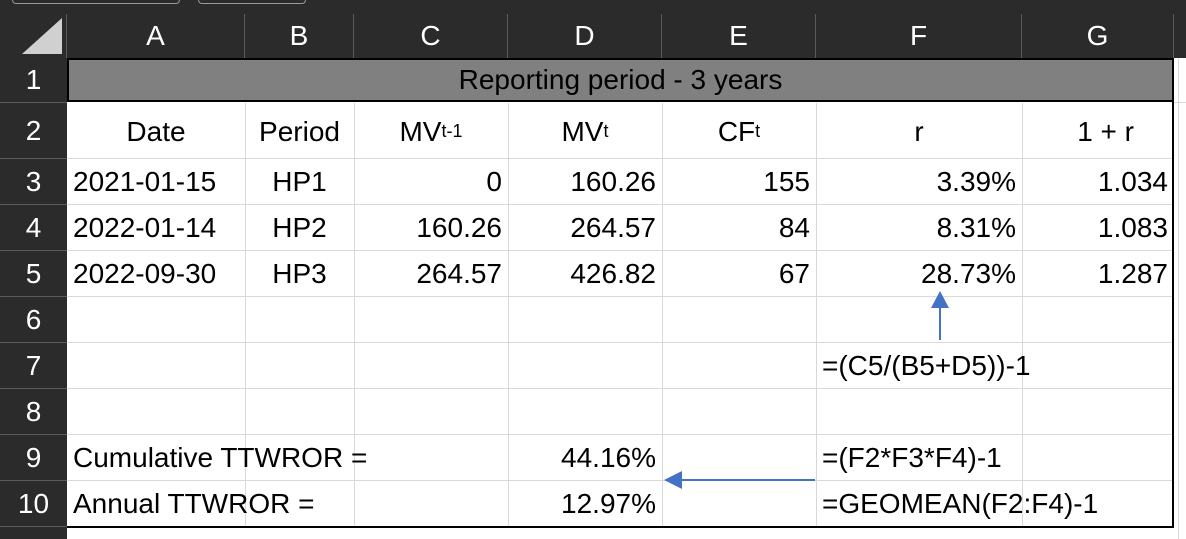 Image resolution: width=1186 pixels, height=539 pixels. I want to click on table-right-border, so click(1173, 293).